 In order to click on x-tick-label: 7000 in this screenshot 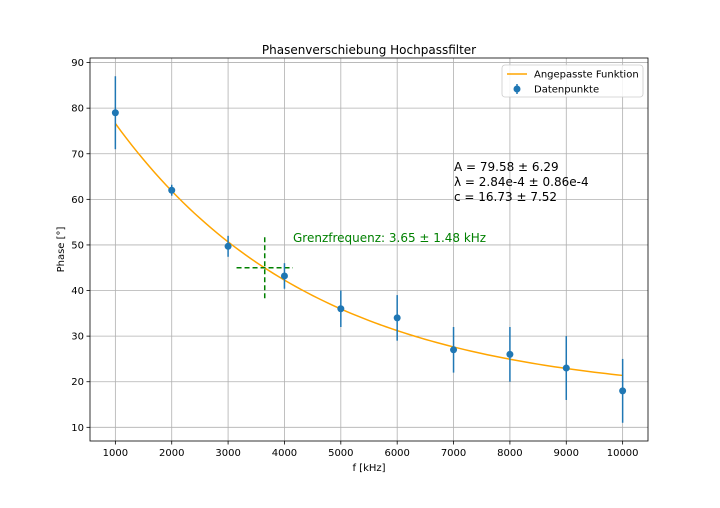, I will do `click(453, 453)`.